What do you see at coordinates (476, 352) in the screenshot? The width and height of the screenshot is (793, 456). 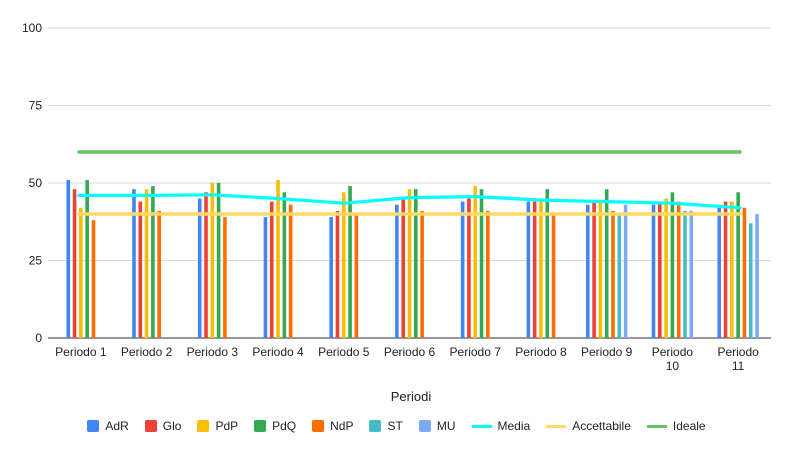 I see `x-tick-label: Periodo 7` at bounding box center [476, 352].